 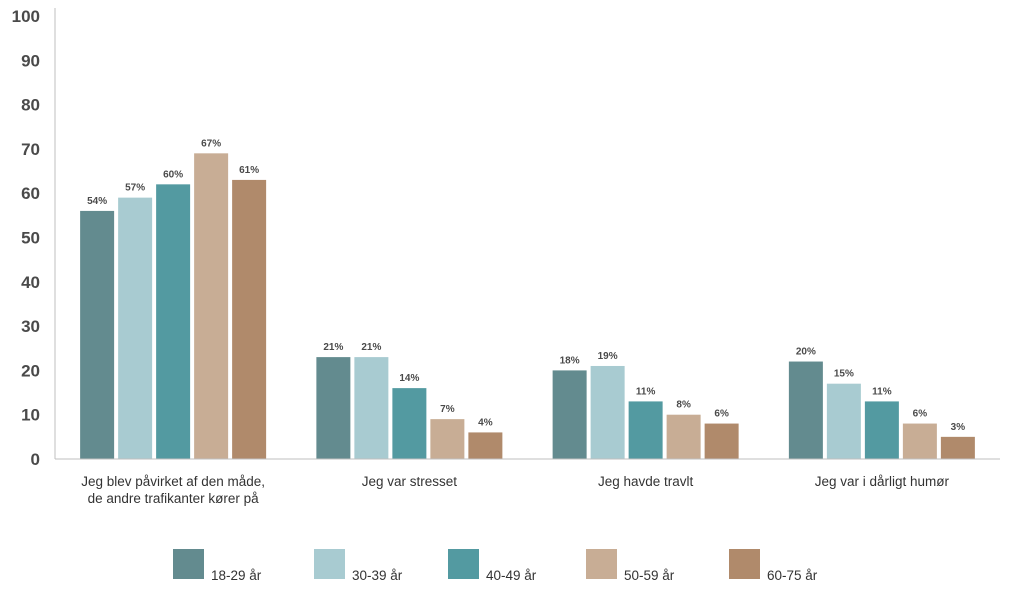 I want to click on x-category-label: Jeg var stresset, so click(x=410, y=481).